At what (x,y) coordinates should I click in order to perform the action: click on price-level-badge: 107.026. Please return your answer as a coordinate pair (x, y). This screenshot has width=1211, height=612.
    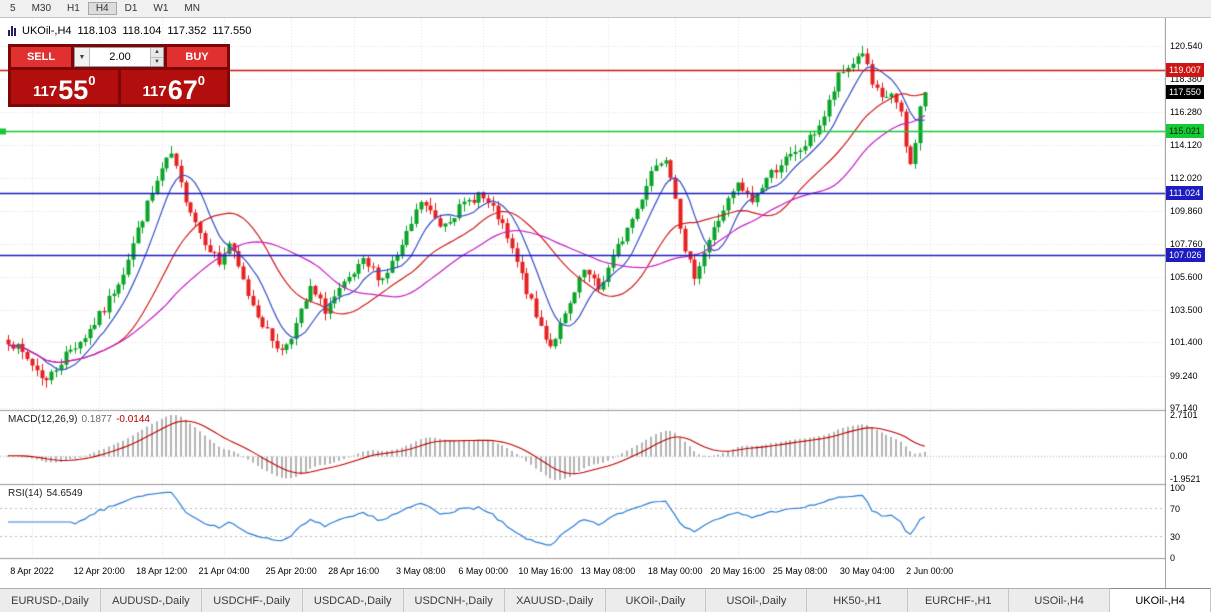
    Looking at the image, I should click on (1185, 255).